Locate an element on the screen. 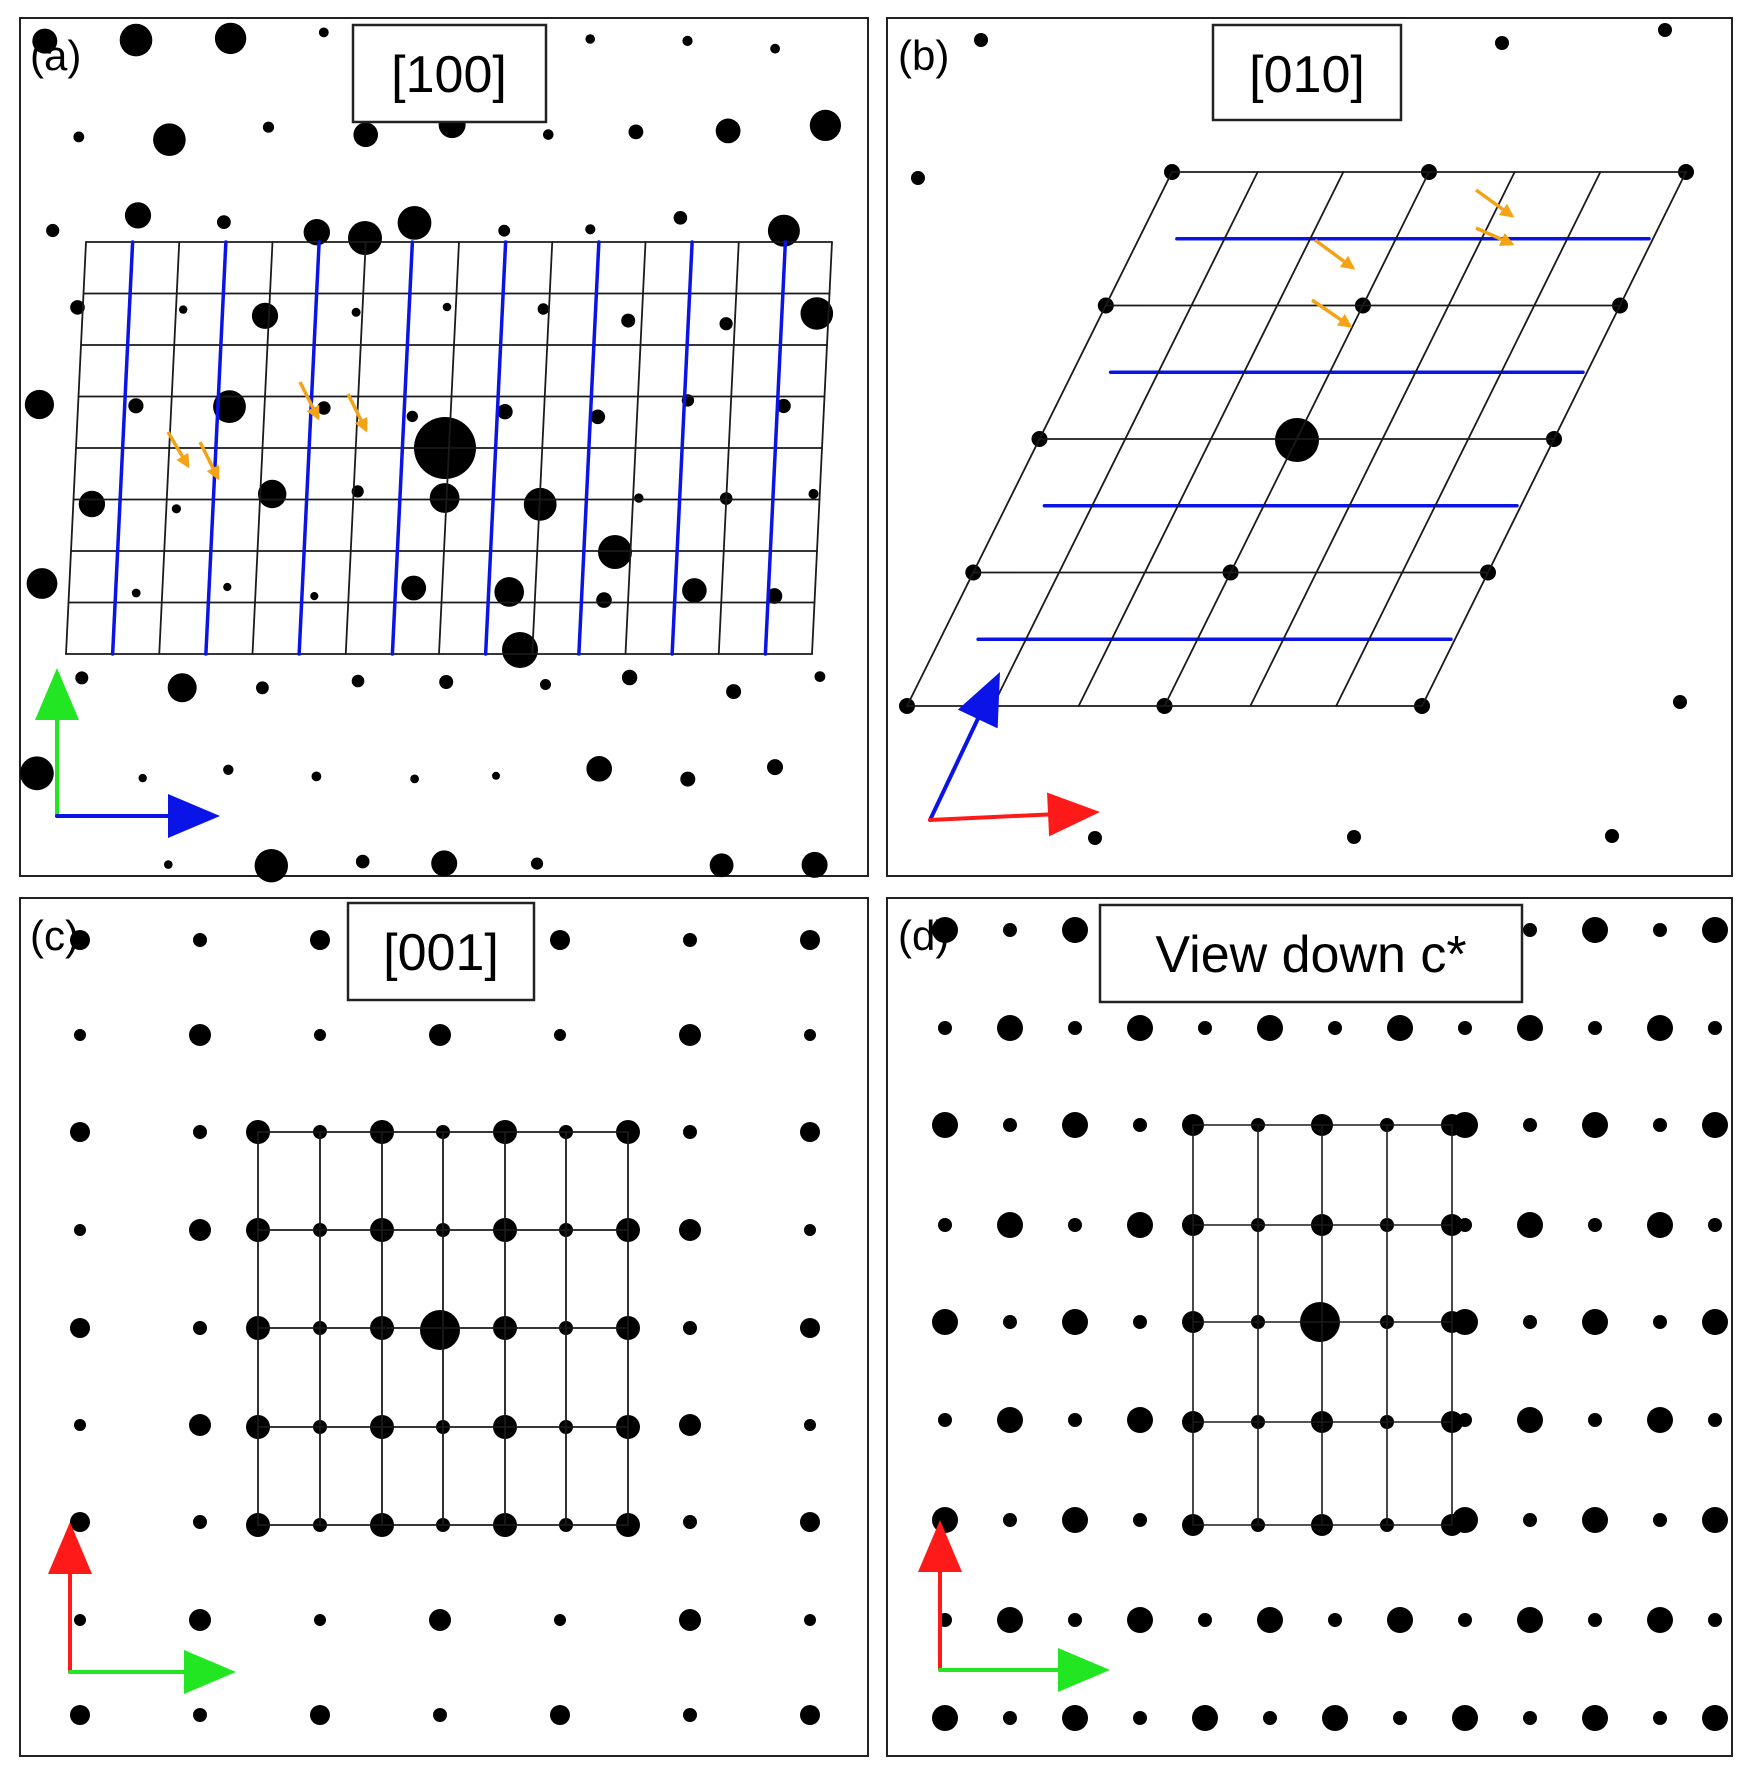  axis-vertical-head is located at coordinates (70, 1548).